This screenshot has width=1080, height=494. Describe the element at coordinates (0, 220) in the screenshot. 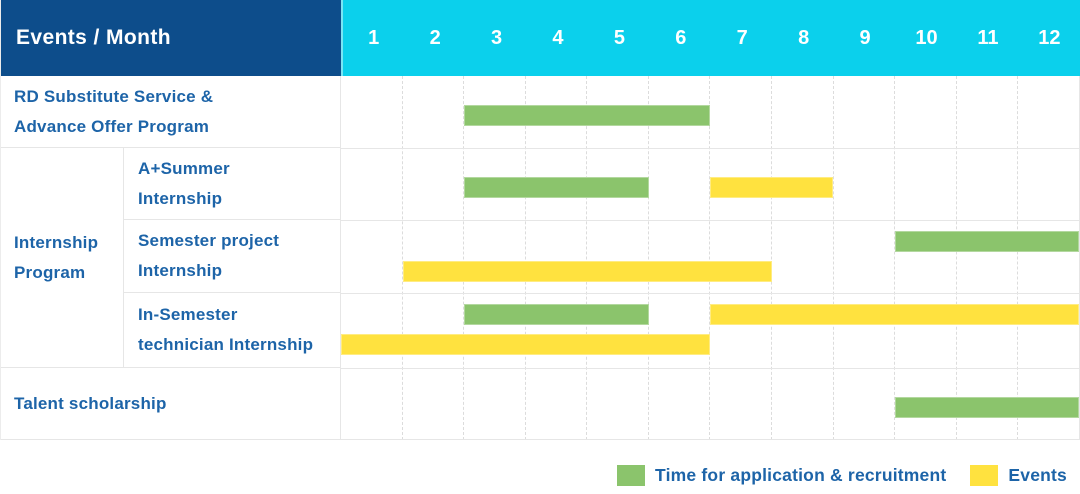

I see `table-left-border` at that location.